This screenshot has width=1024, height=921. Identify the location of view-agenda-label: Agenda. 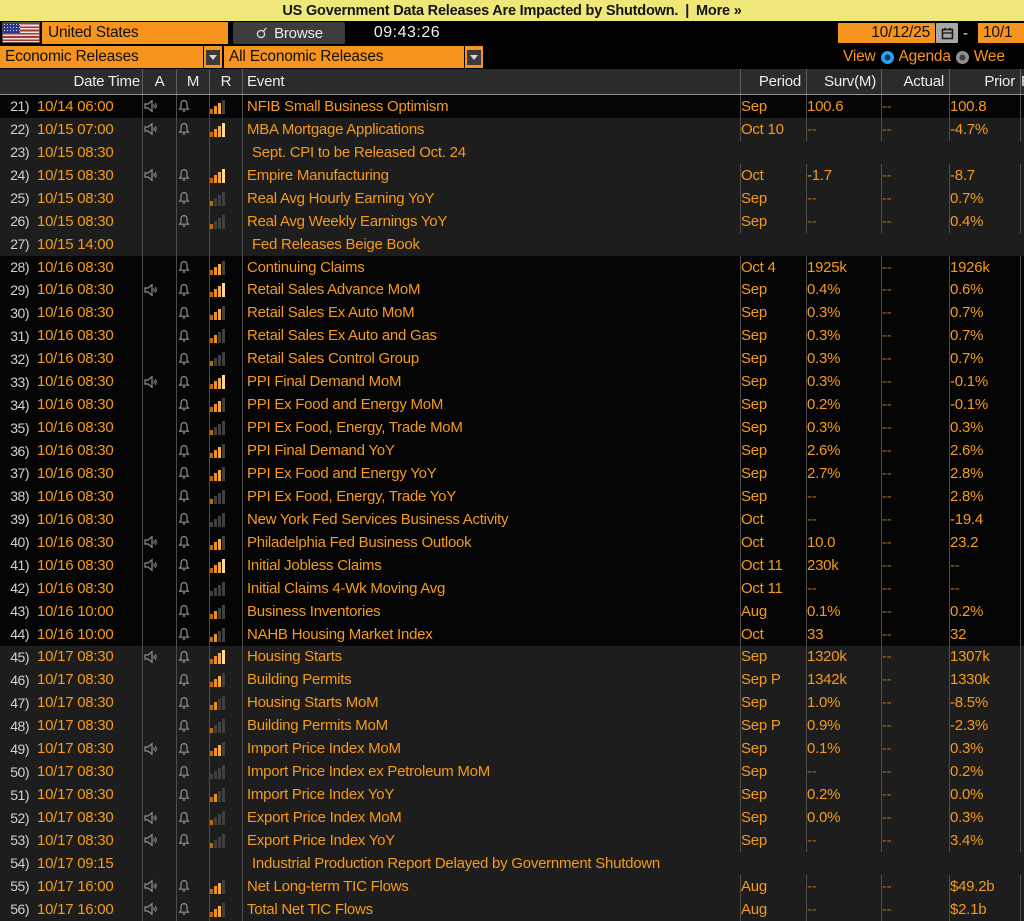
(924, 56).